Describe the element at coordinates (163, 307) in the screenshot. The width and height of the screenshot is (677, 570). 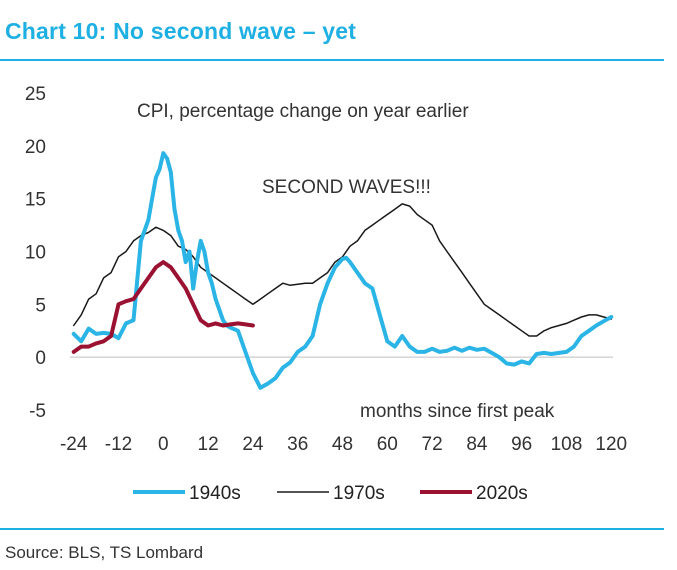
I see `series-line-2020s` at that location.